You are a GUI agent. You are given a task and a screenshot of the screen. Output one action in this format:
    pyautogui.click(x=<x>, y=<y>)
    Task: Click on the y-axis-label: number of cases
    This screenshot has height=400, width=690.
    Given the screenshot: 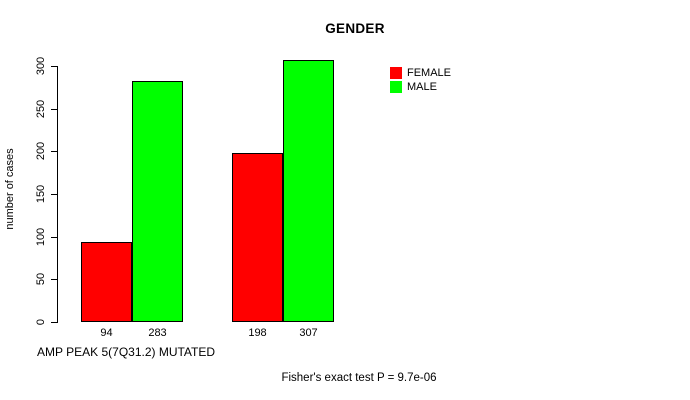 What is the action you would take?
    pyautogui.click(x=10, y=189)
    